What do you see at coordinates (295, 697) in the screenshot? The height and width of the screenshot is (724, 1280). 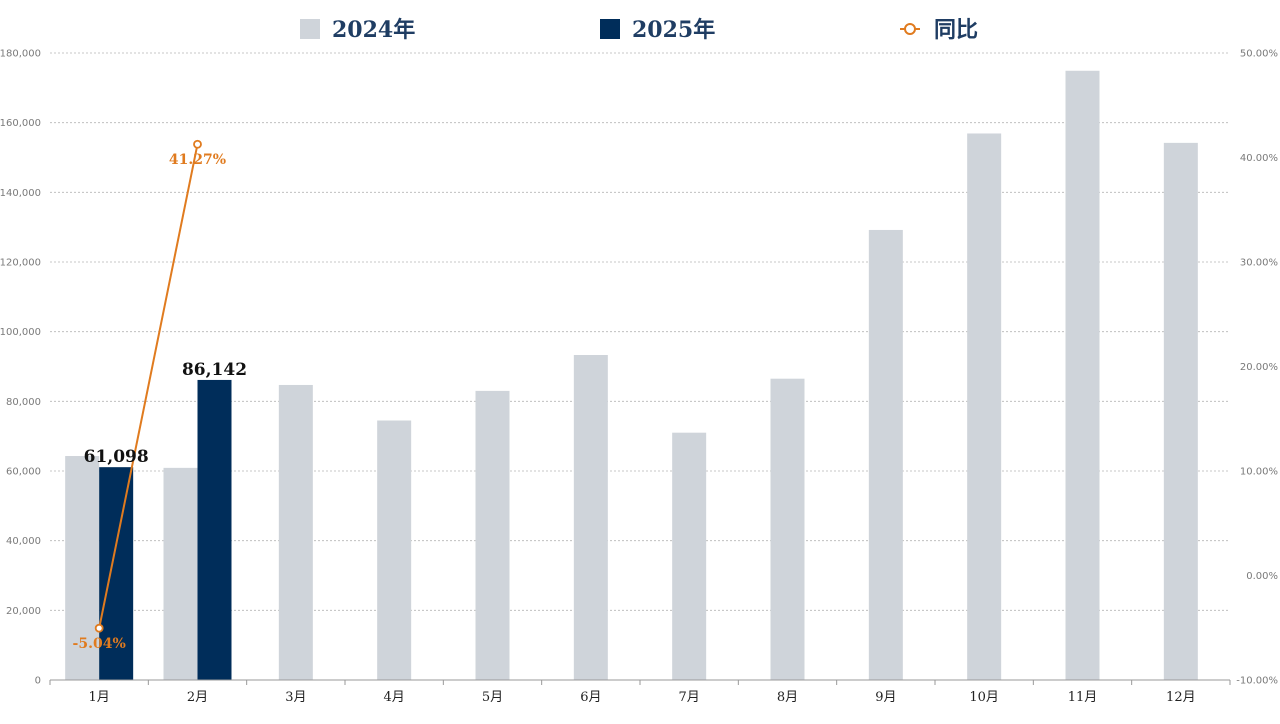 I see `x-tick-label: 3月` at bounding box center [295, 697].